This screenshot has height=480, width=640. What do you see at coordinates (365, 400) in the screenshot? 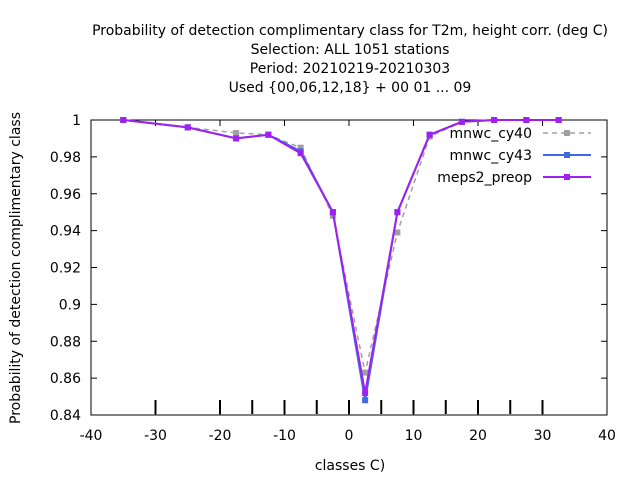
I see `data-point-mnwc_cy43` at bounding box center [365, 400].